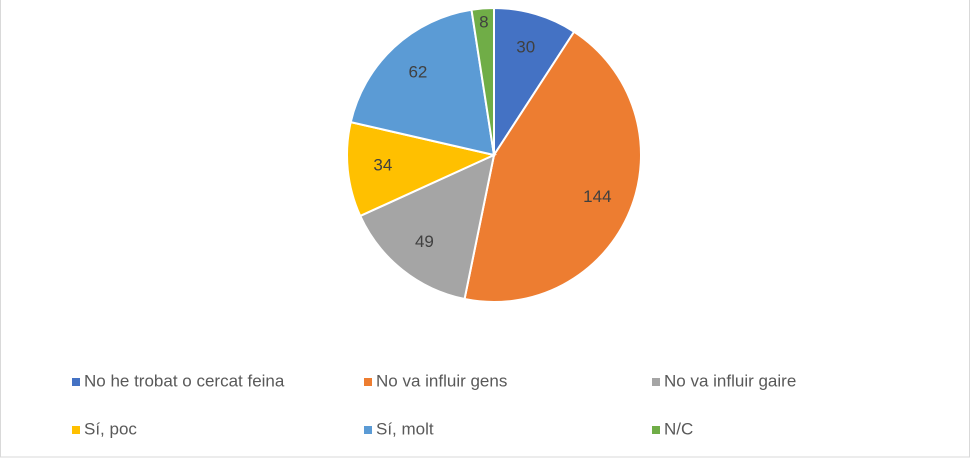  What do you see at coordinates (184, 380) in the screenshot?
I see `legend-label: No he trobat o cercat feina` at bounding box center [184, 380].